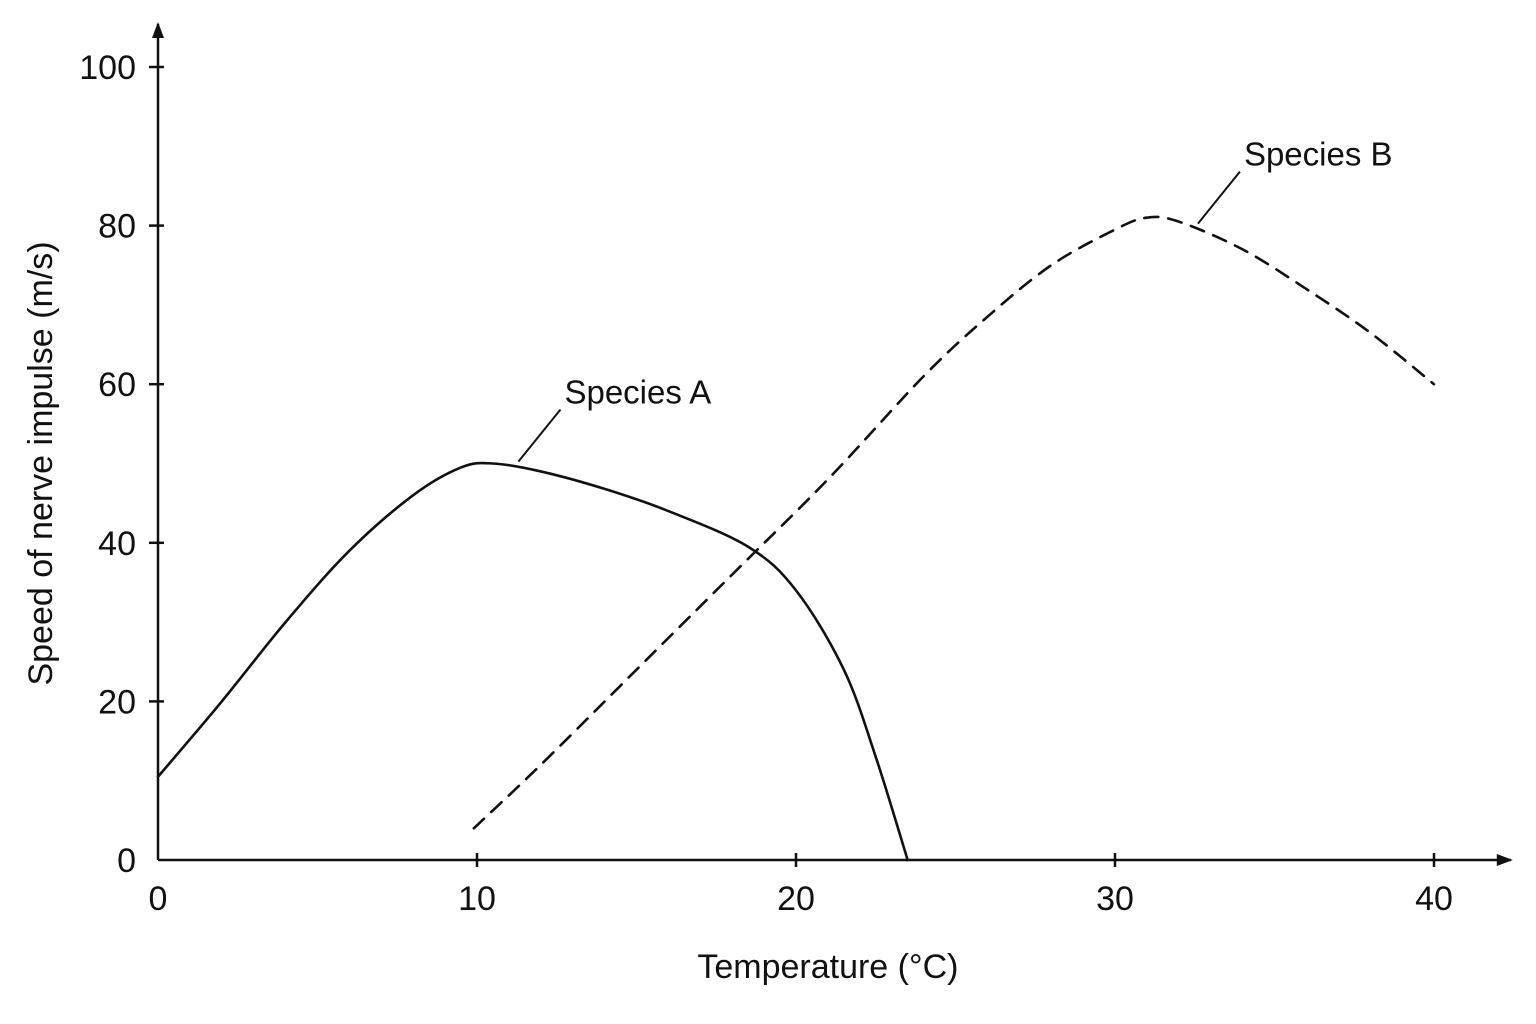 The image size is (1536, 1024). What do you see at coordinates (637, 392) in the screenshot?
I see `species-a-label: Species A` at bounding box center [637, 392].